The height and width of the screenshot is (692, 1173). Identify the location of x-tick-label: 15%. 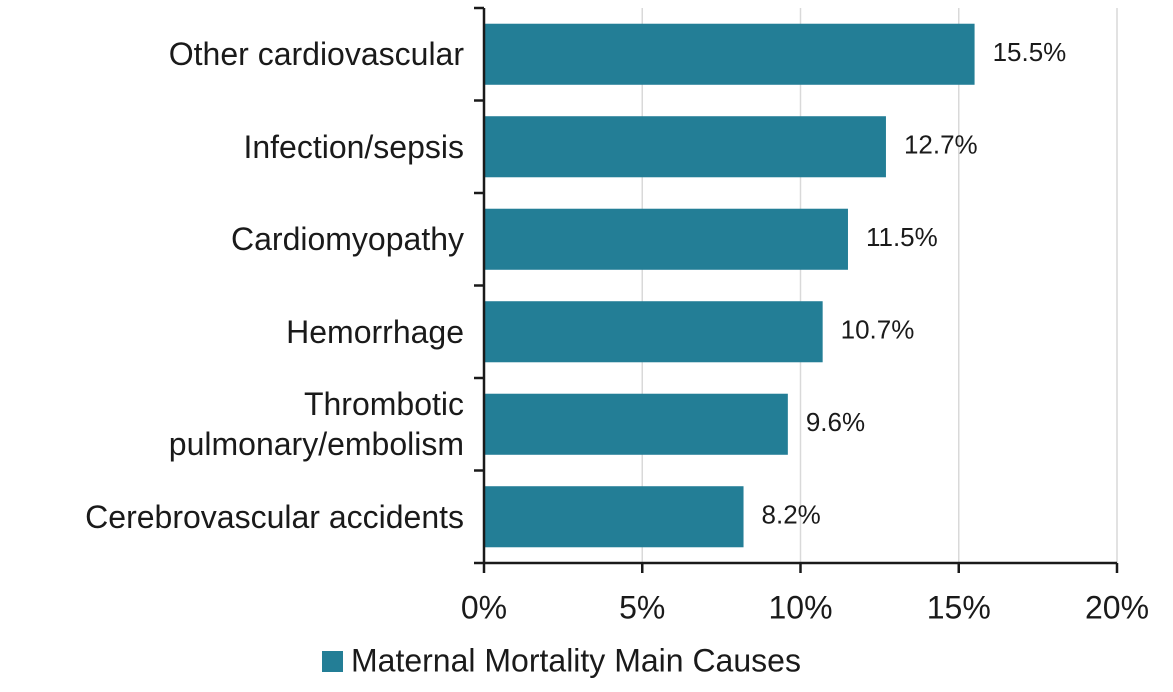
(959, 607).